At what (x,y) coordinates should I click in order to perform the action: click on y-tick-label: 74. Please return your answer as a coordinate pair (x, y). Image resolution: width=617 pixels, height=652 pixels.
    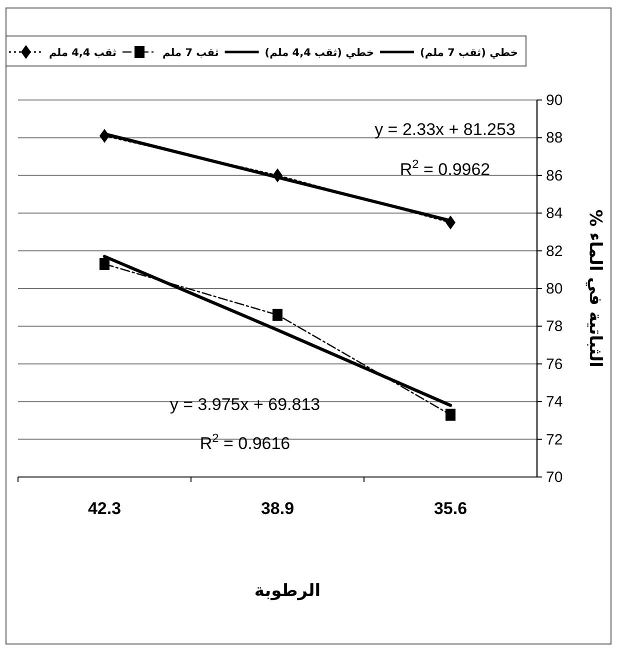
    Looking at the image, I should click on (554, 402).